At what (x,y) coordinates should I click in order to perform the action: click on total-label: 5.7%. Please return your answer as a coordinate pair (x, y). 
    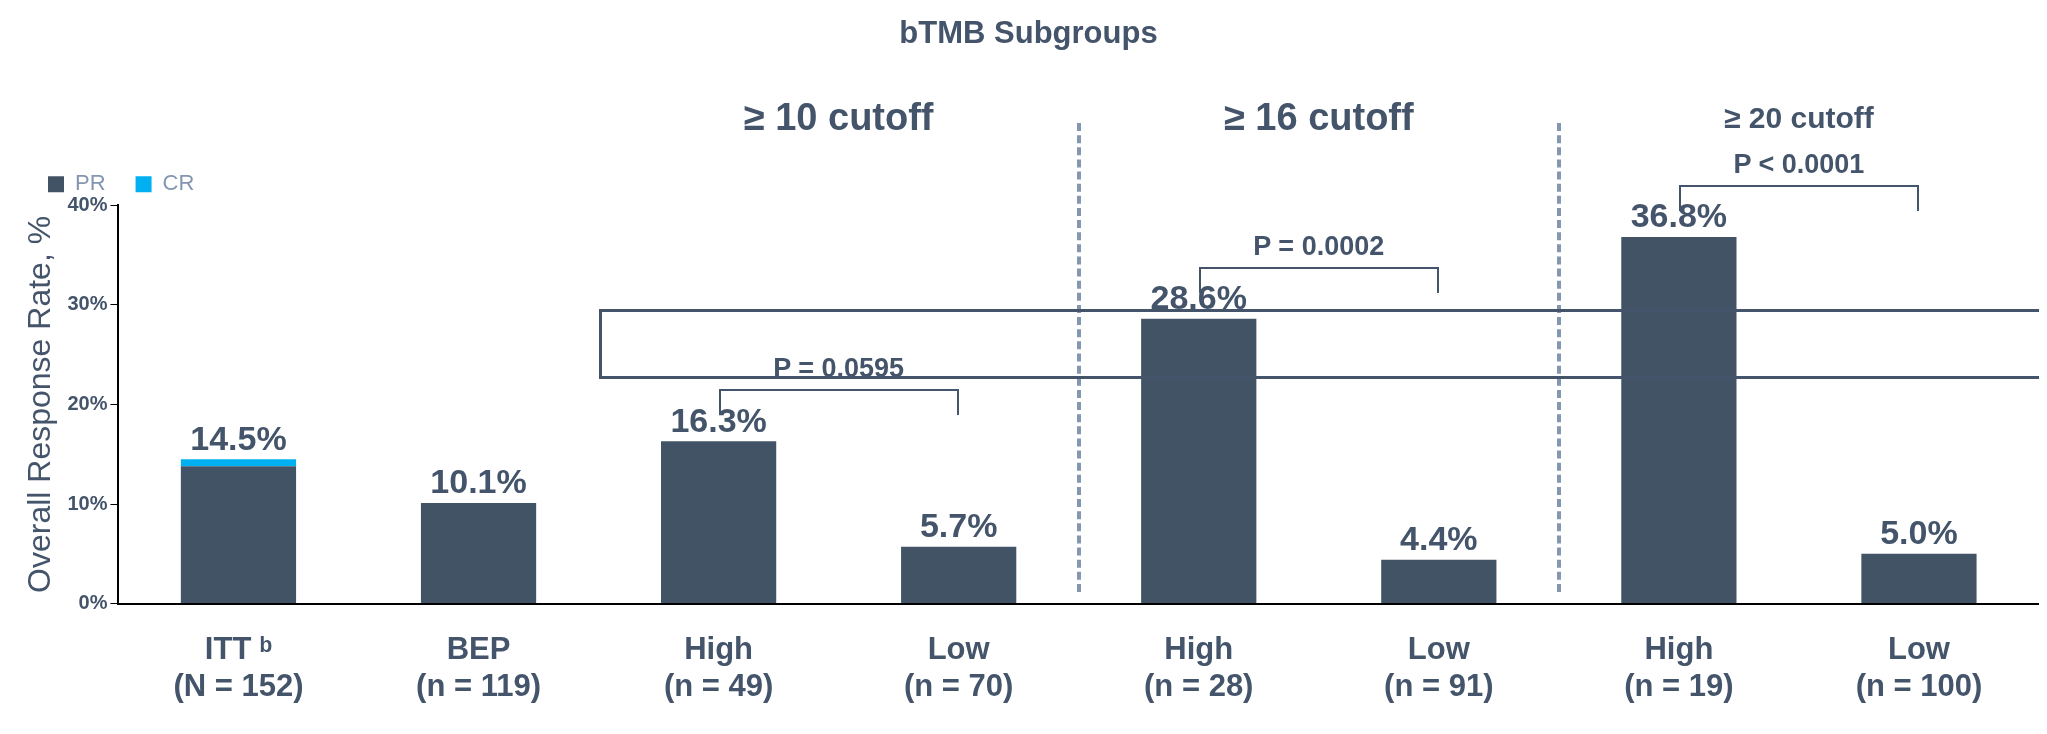
    Looking at the image, I should click on (958, 525).